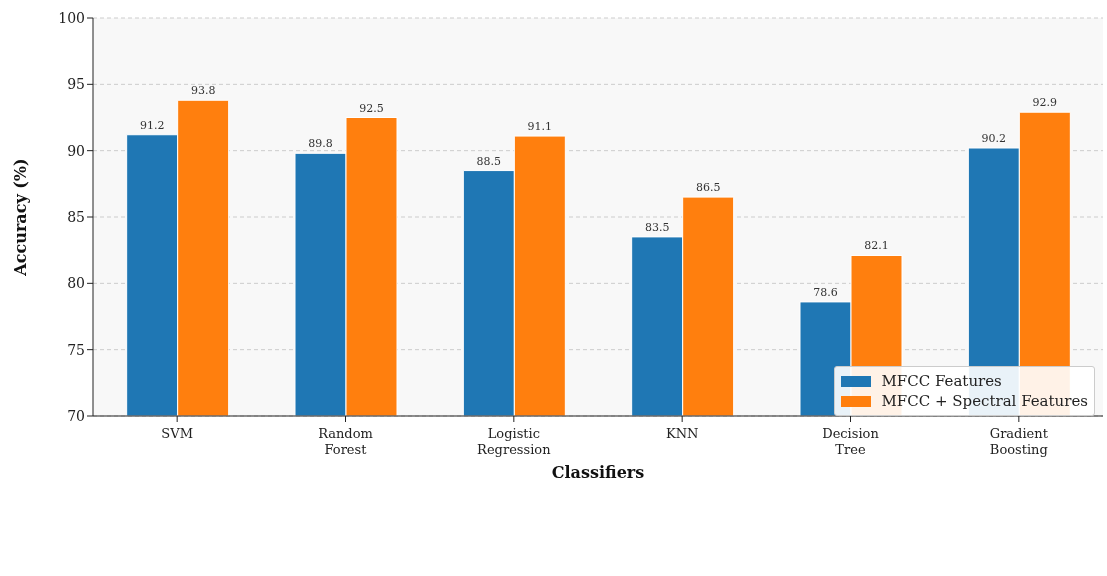 The width and height of the screenshot is (1107, 576). What do you see at coordinates (540, 127) in the screenshot?
I see `data-label: 91.1` at bounding box center [540, 127].